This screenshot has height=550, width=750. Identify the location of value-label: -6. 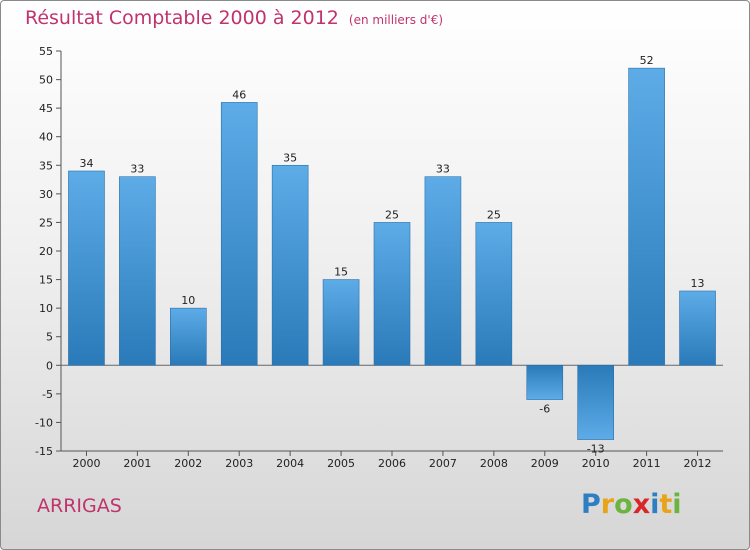
(544, 409).